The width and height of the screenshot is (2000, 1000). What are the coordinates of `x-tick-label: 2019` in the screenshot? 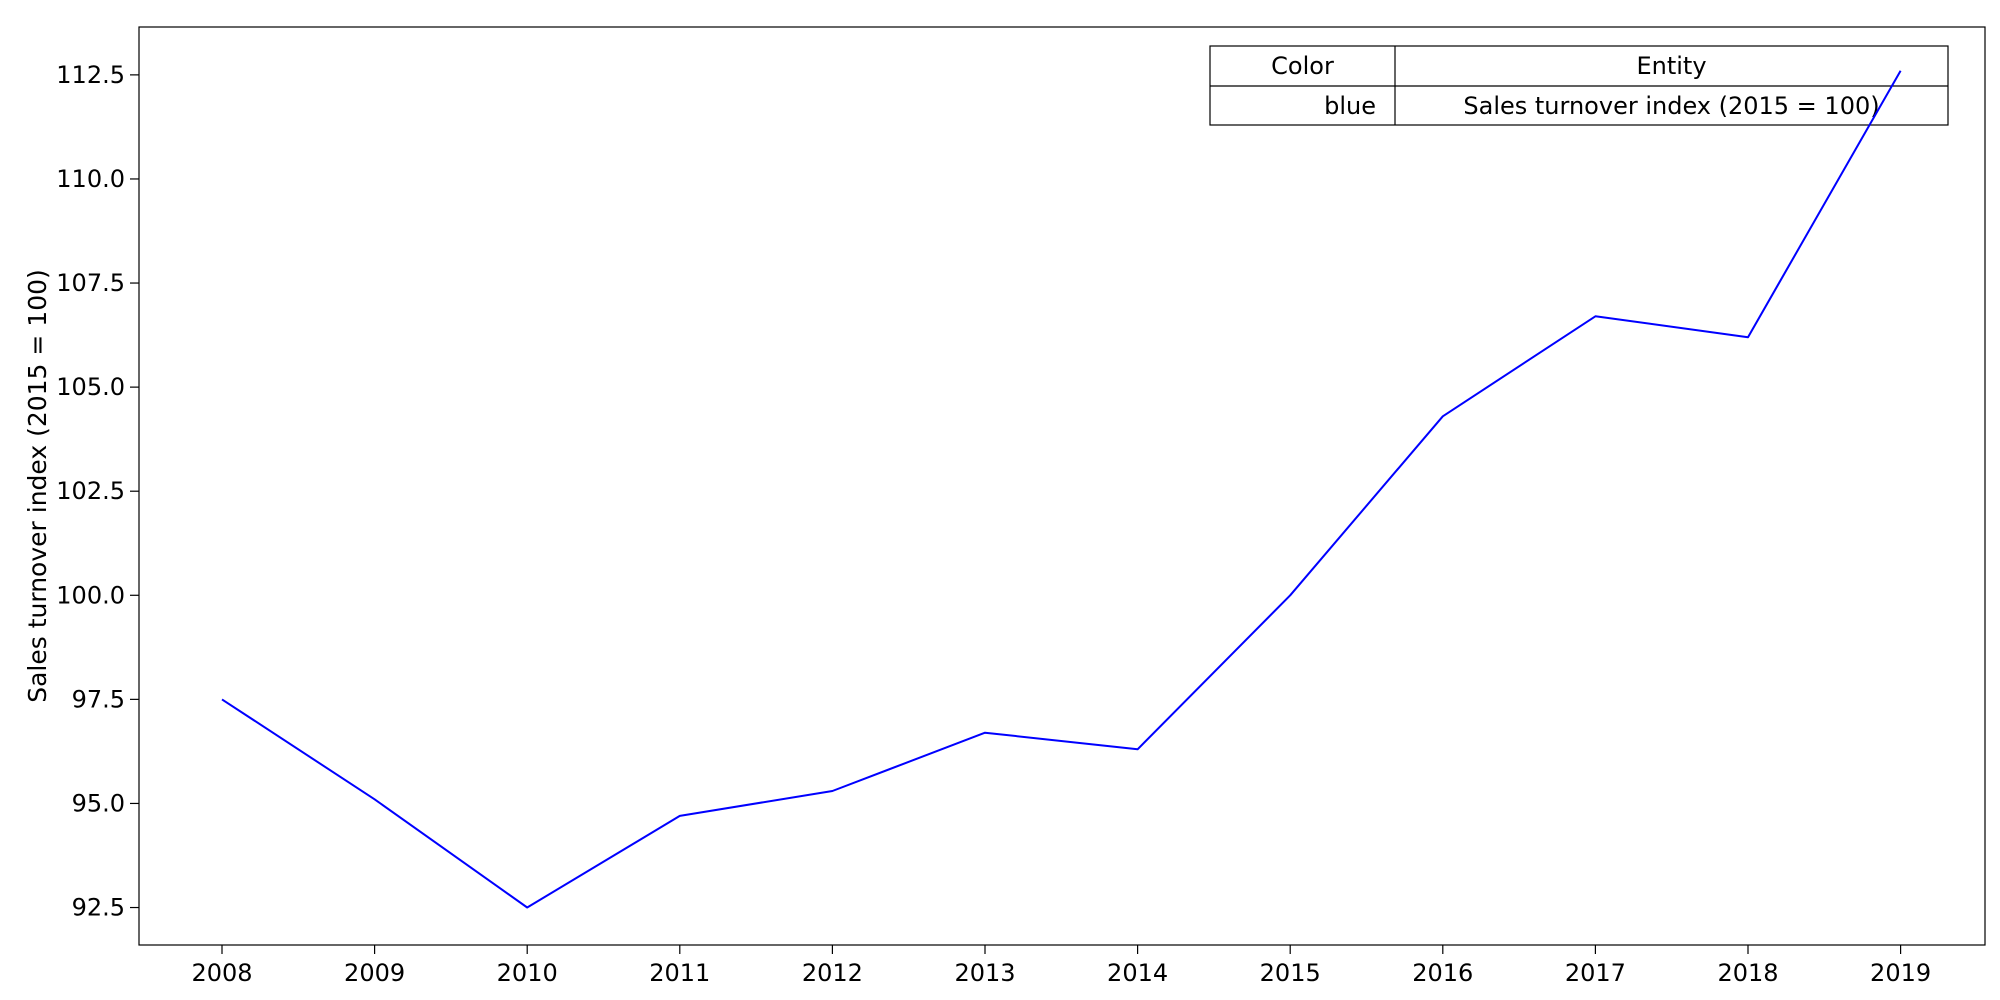 It's located at (1900, 973).